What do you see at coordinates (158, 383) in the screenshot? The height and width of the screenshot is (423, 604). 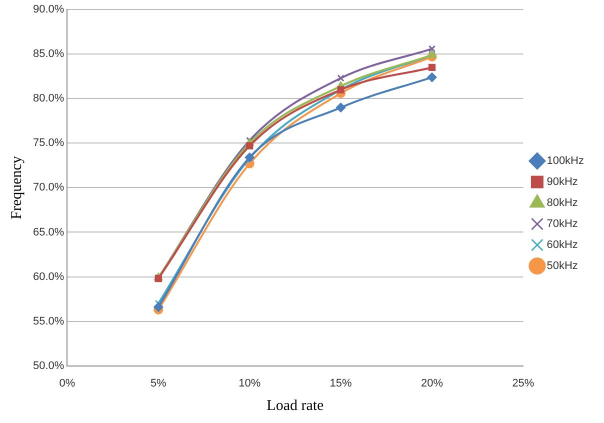 I see `x-tick-label: 5%` at bounding box center [158, 383].